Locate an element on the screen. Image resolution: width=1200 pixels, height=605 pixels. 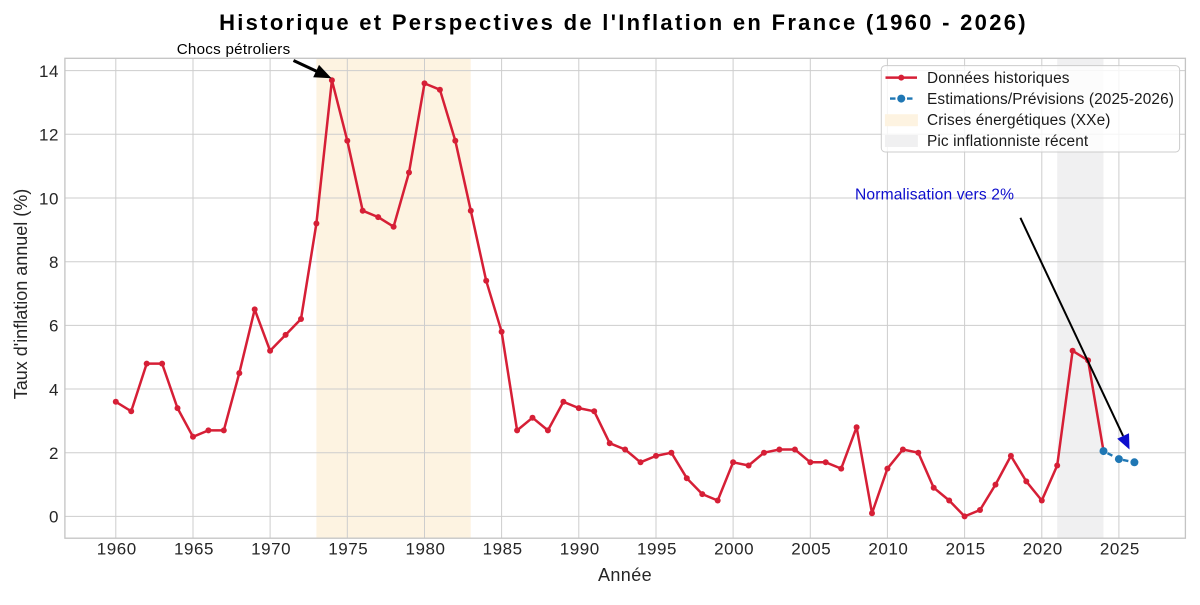
svg-text: 1965 is located at coordinates (194, 549).